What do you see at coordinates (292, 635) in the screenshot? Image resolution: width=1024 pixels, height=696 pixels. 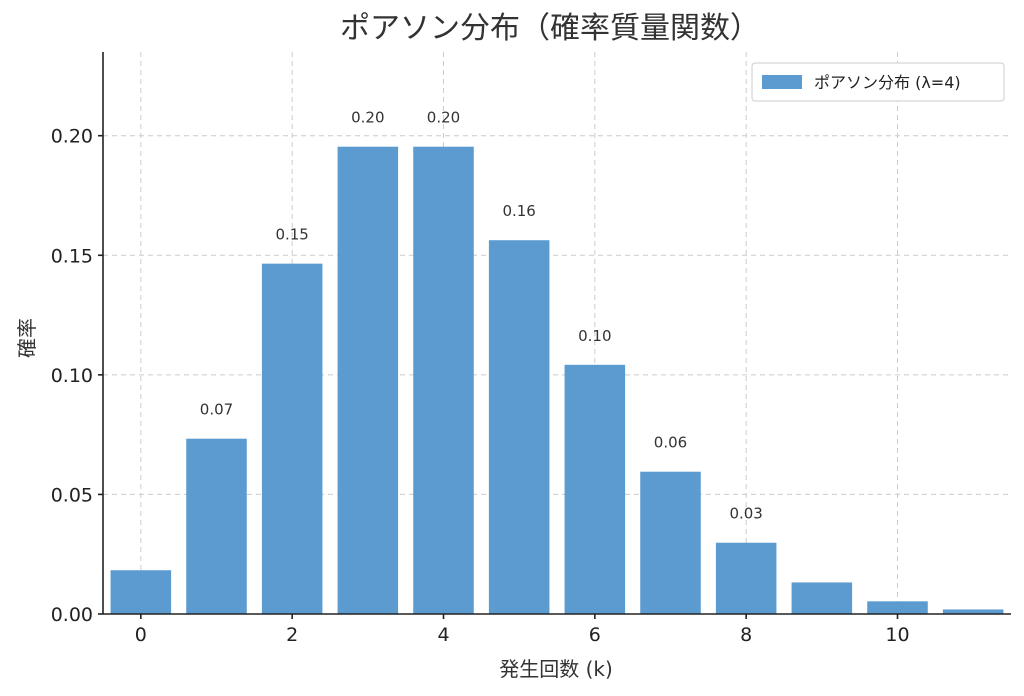 I see `x-tick-label: 2` at bounding box center [292, 635].